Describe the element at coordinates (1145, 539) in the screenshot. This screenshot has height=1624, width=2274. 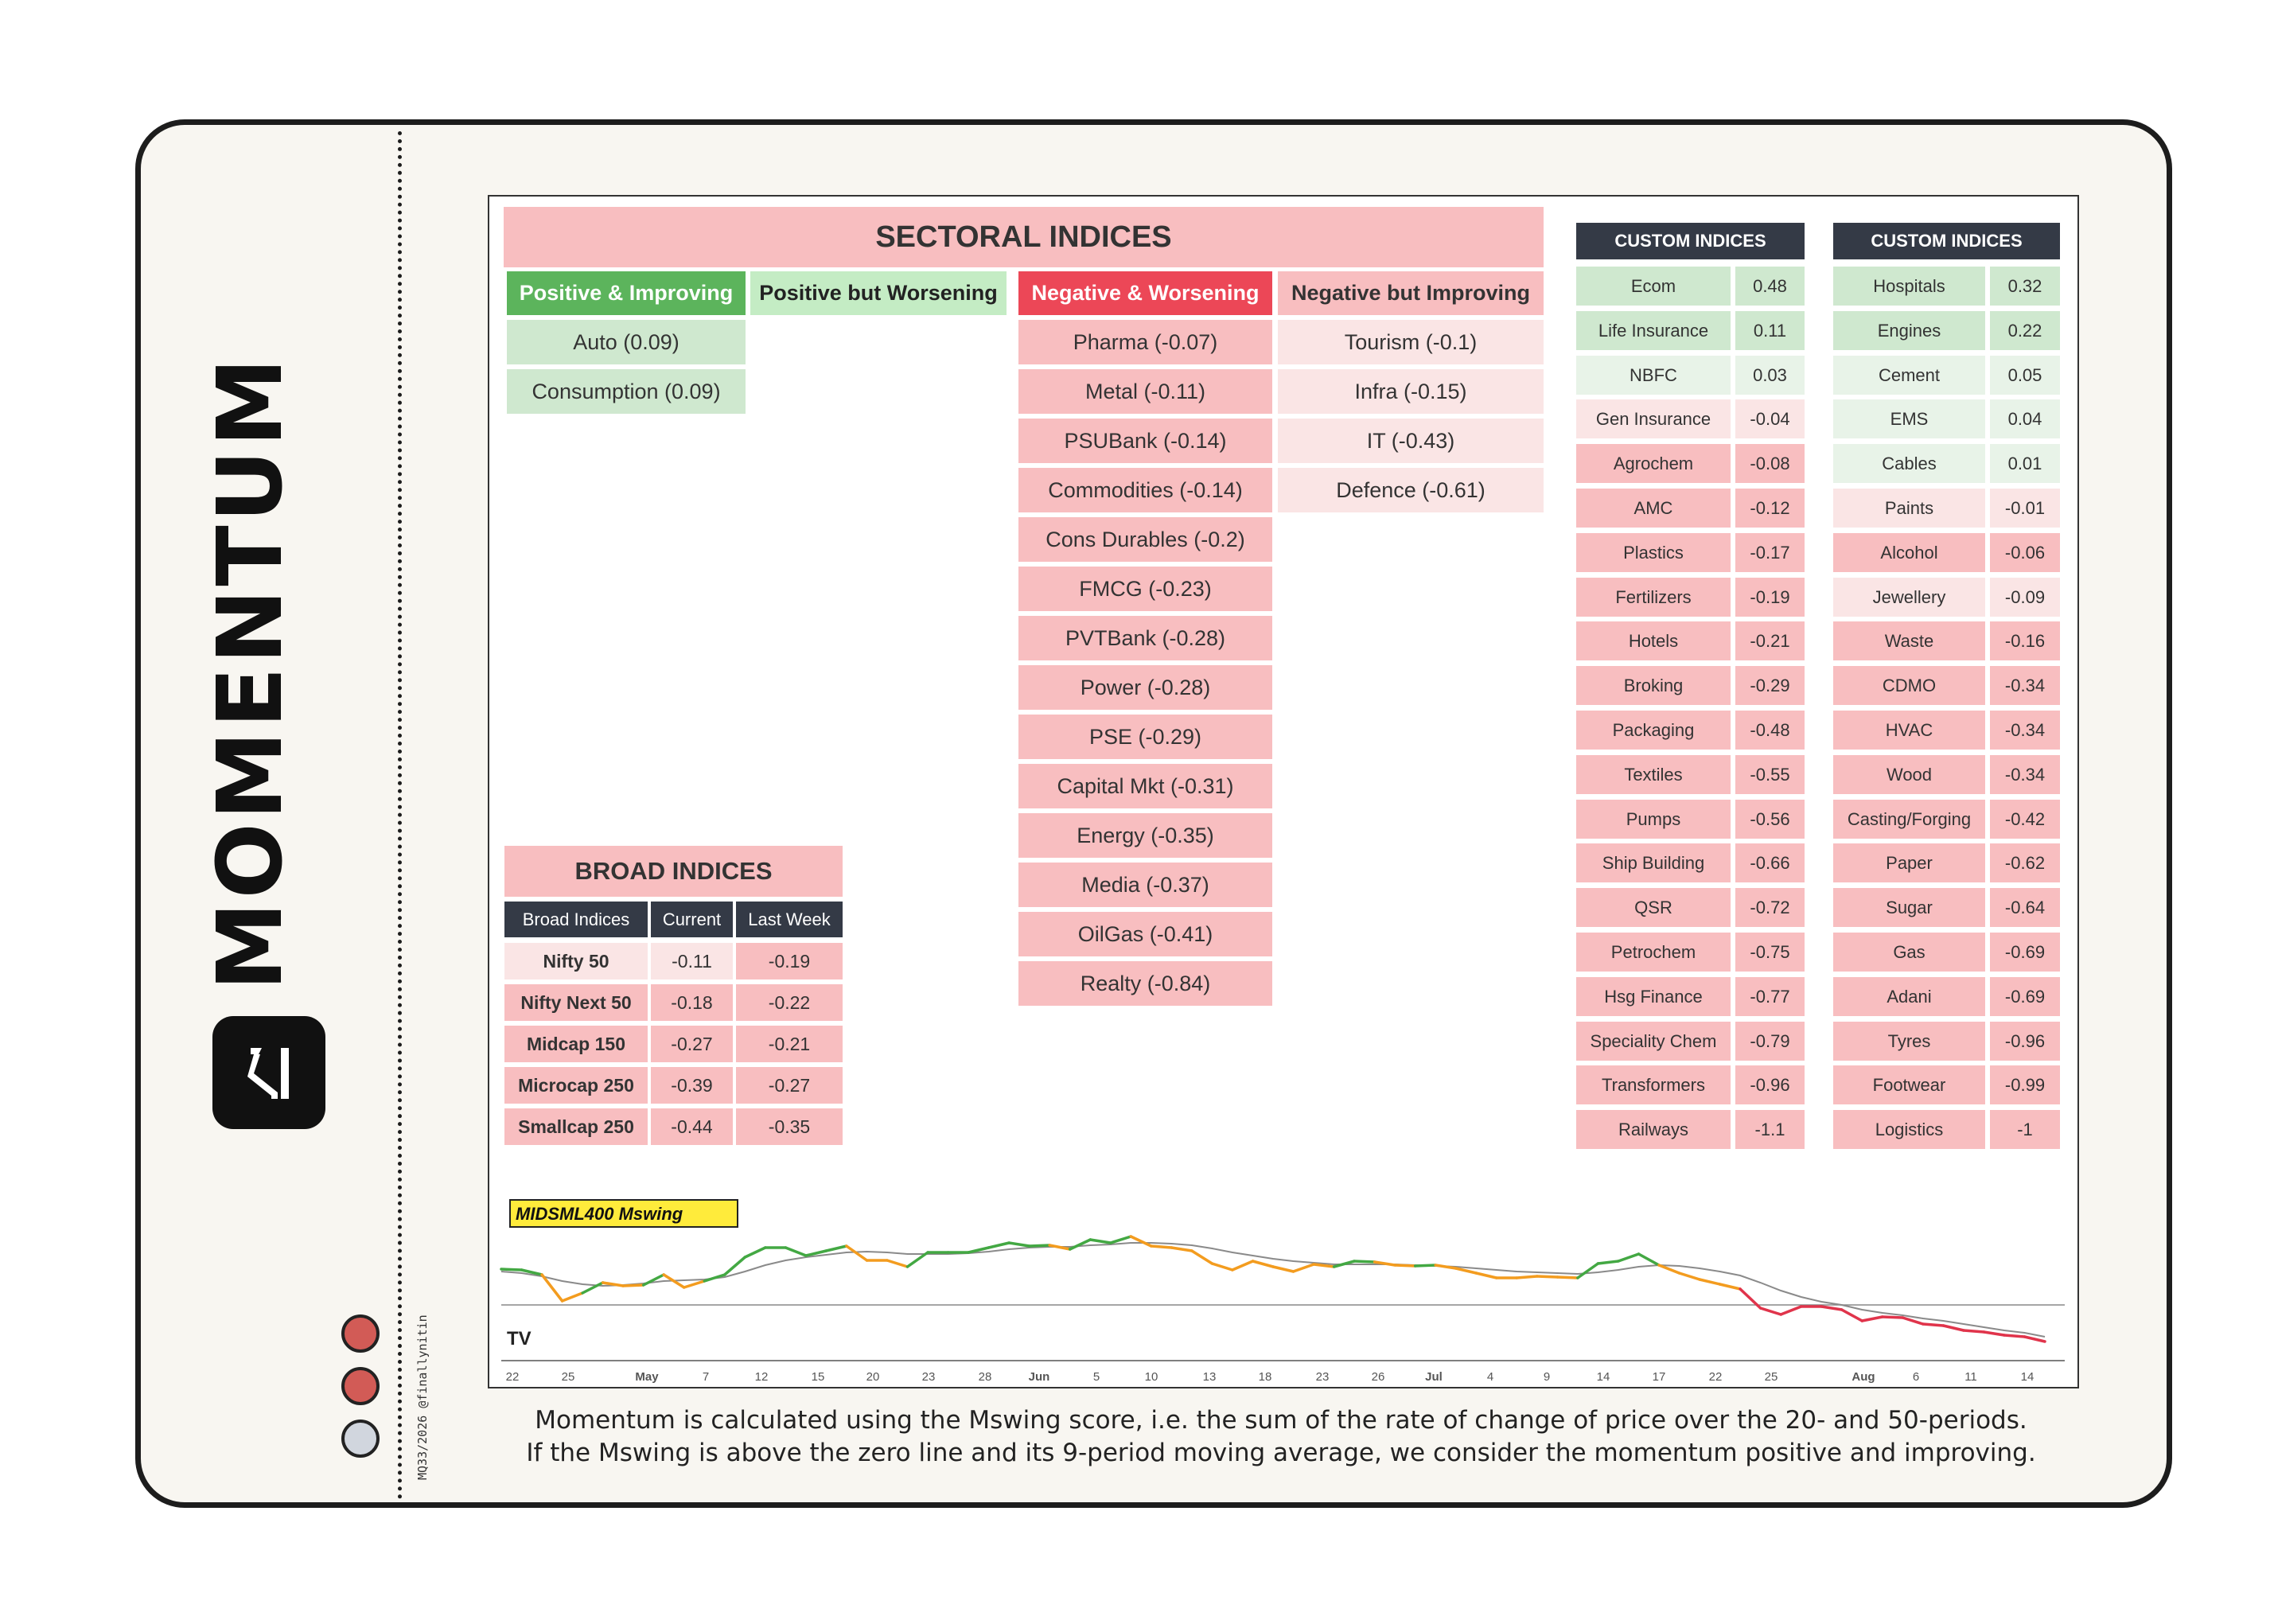
I see `sector-item: Cons Durables (-0.2)` at that location.